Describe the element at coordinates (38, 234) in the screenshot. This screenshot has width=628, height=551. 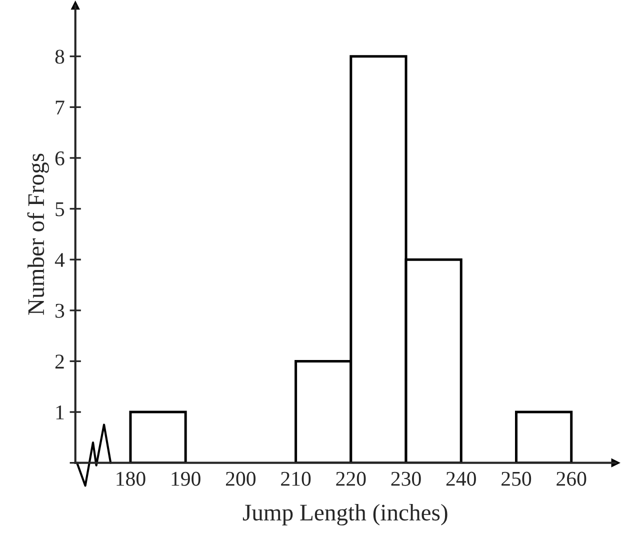
I see `y-axis-title: Number of Frogs` at that location.